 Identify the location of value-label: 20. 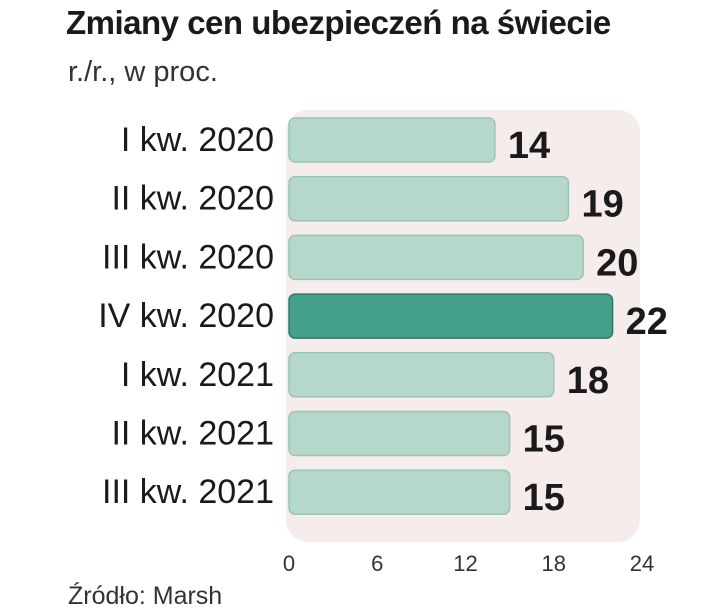
(617, 263).